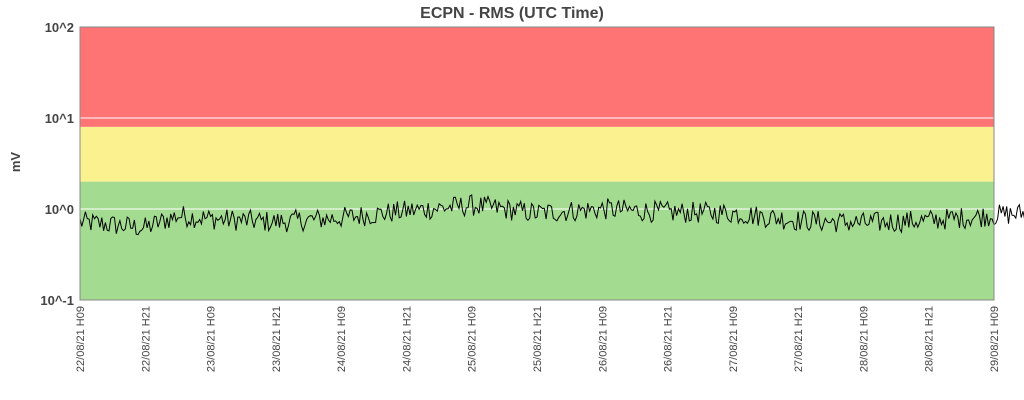  What do you see at coordinates (15, 162) in the screenshot?
I see `y-axis-label: mV` at bounding box center [15, 162].